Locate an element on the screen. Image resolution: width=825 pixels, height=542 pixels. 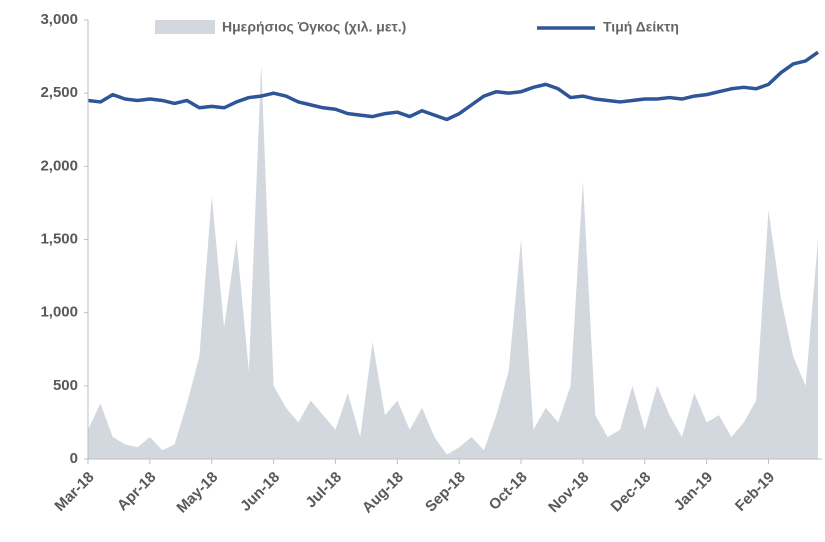
x-tick-label: Sep-18 is located at coordinates (445, 492).